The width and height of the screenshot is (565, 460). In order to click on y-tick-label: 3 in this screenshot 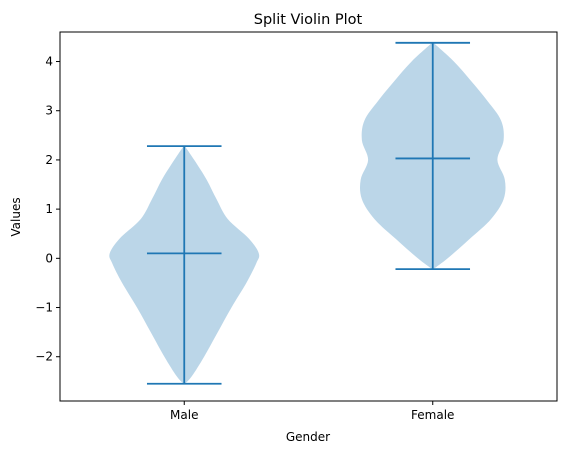, I will do `click(49, 111)`.